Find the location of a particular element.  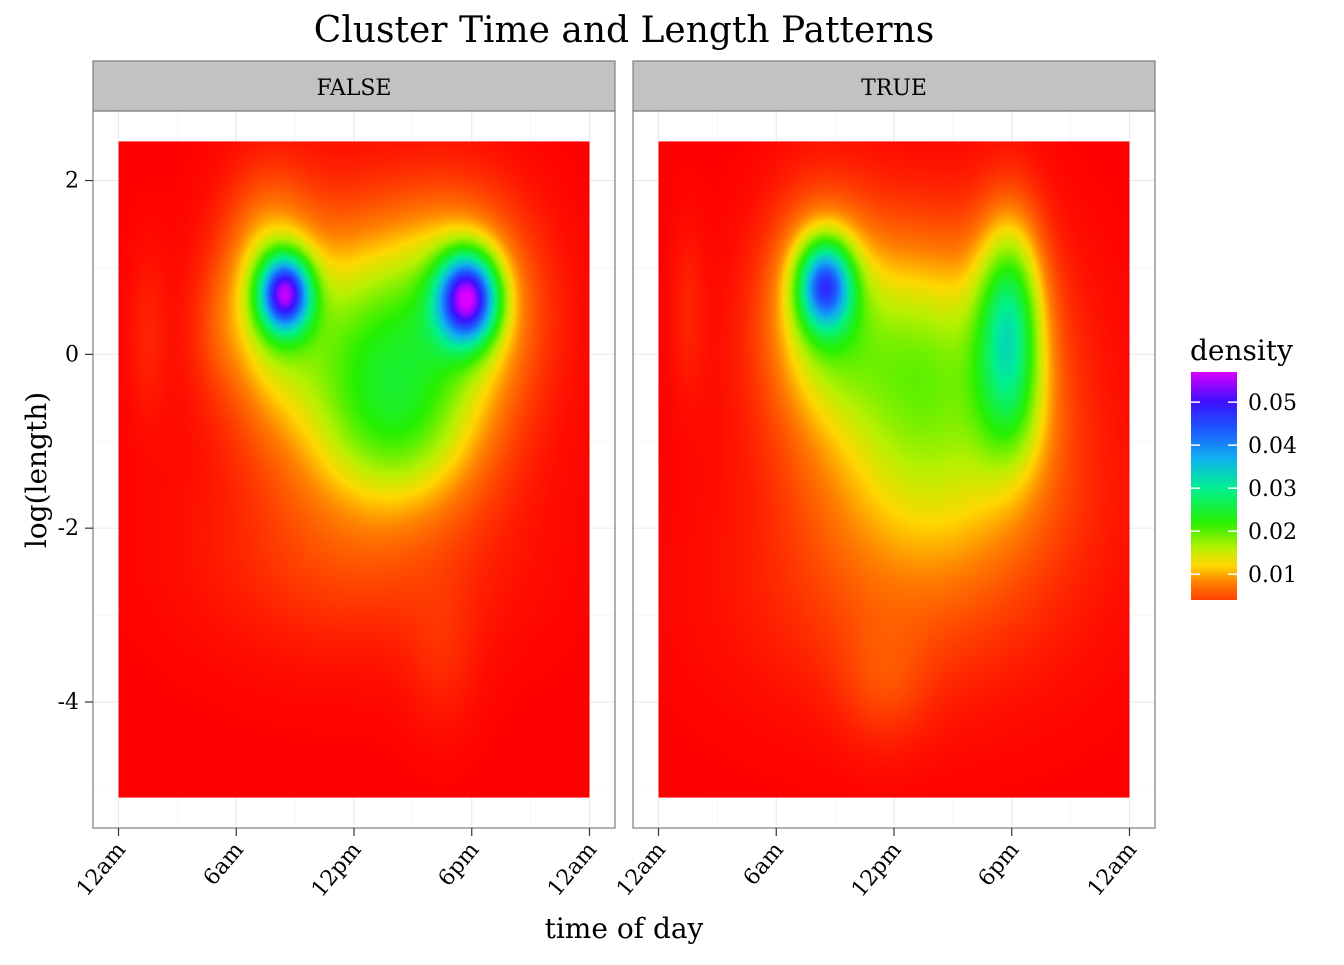

y-tick-label: -4 is located at coordinates (68, 702).